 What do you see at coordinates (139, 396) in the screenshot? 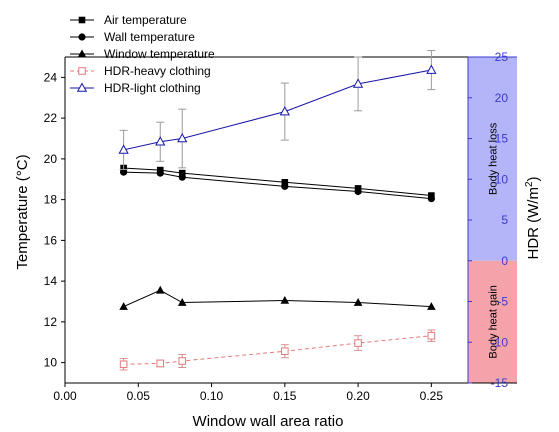
I see `x-tick-label: 0.05` at bounding box center [139, 396].